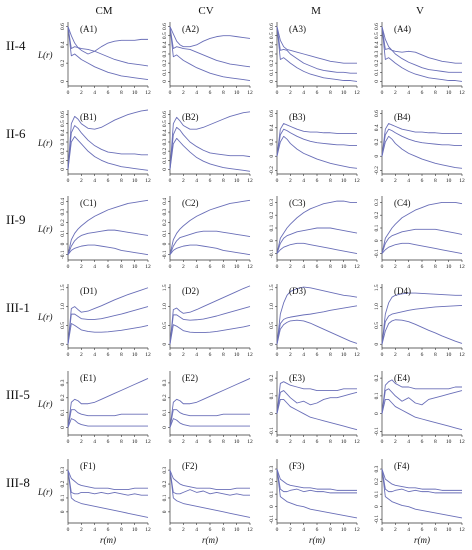 The image size is (472, 550). I want to click on panel-label: (B1), so click(88, 117).